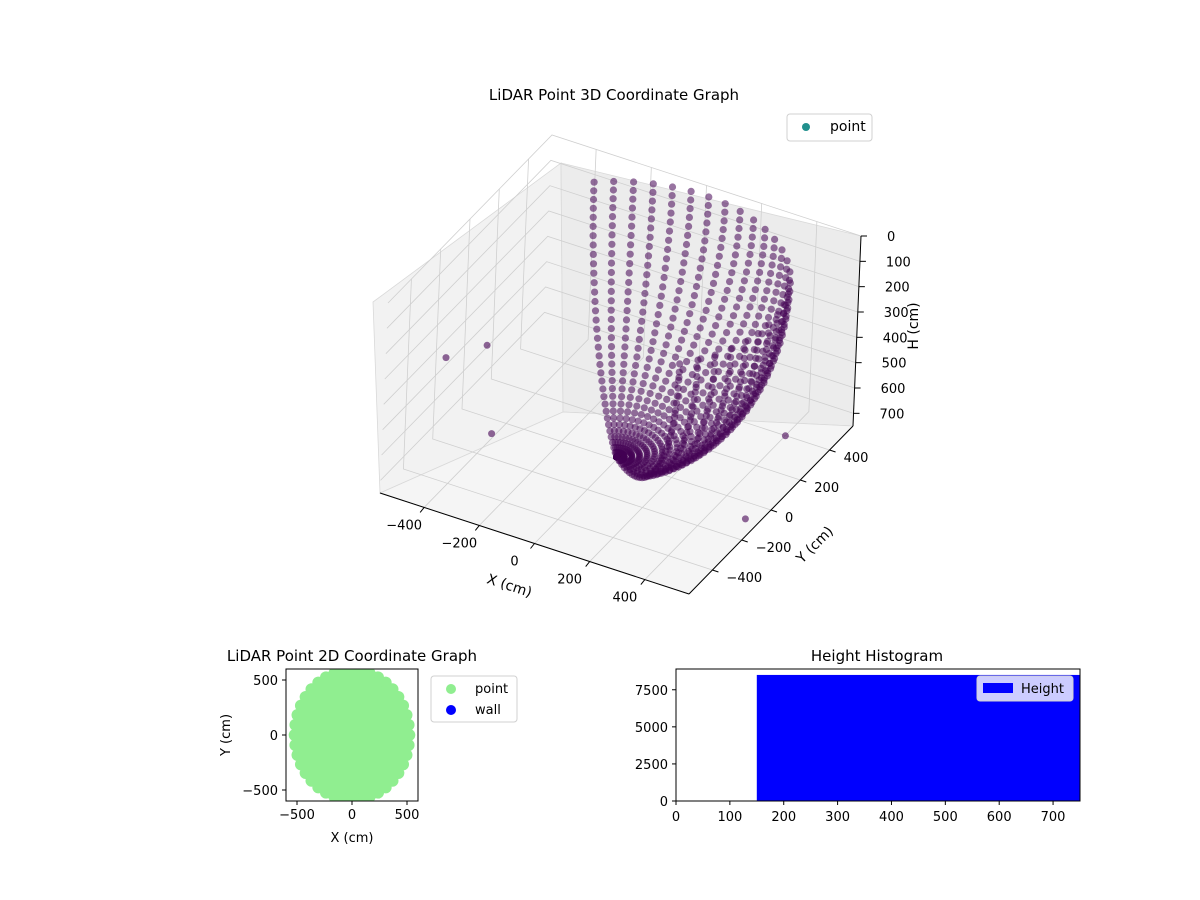 The width and height of the screenshot is (1200, 900). What do you see at coordinates (451, 689) in the screenshot?
I see `legend-2d-point-marker` at bounding box center [451, 689].